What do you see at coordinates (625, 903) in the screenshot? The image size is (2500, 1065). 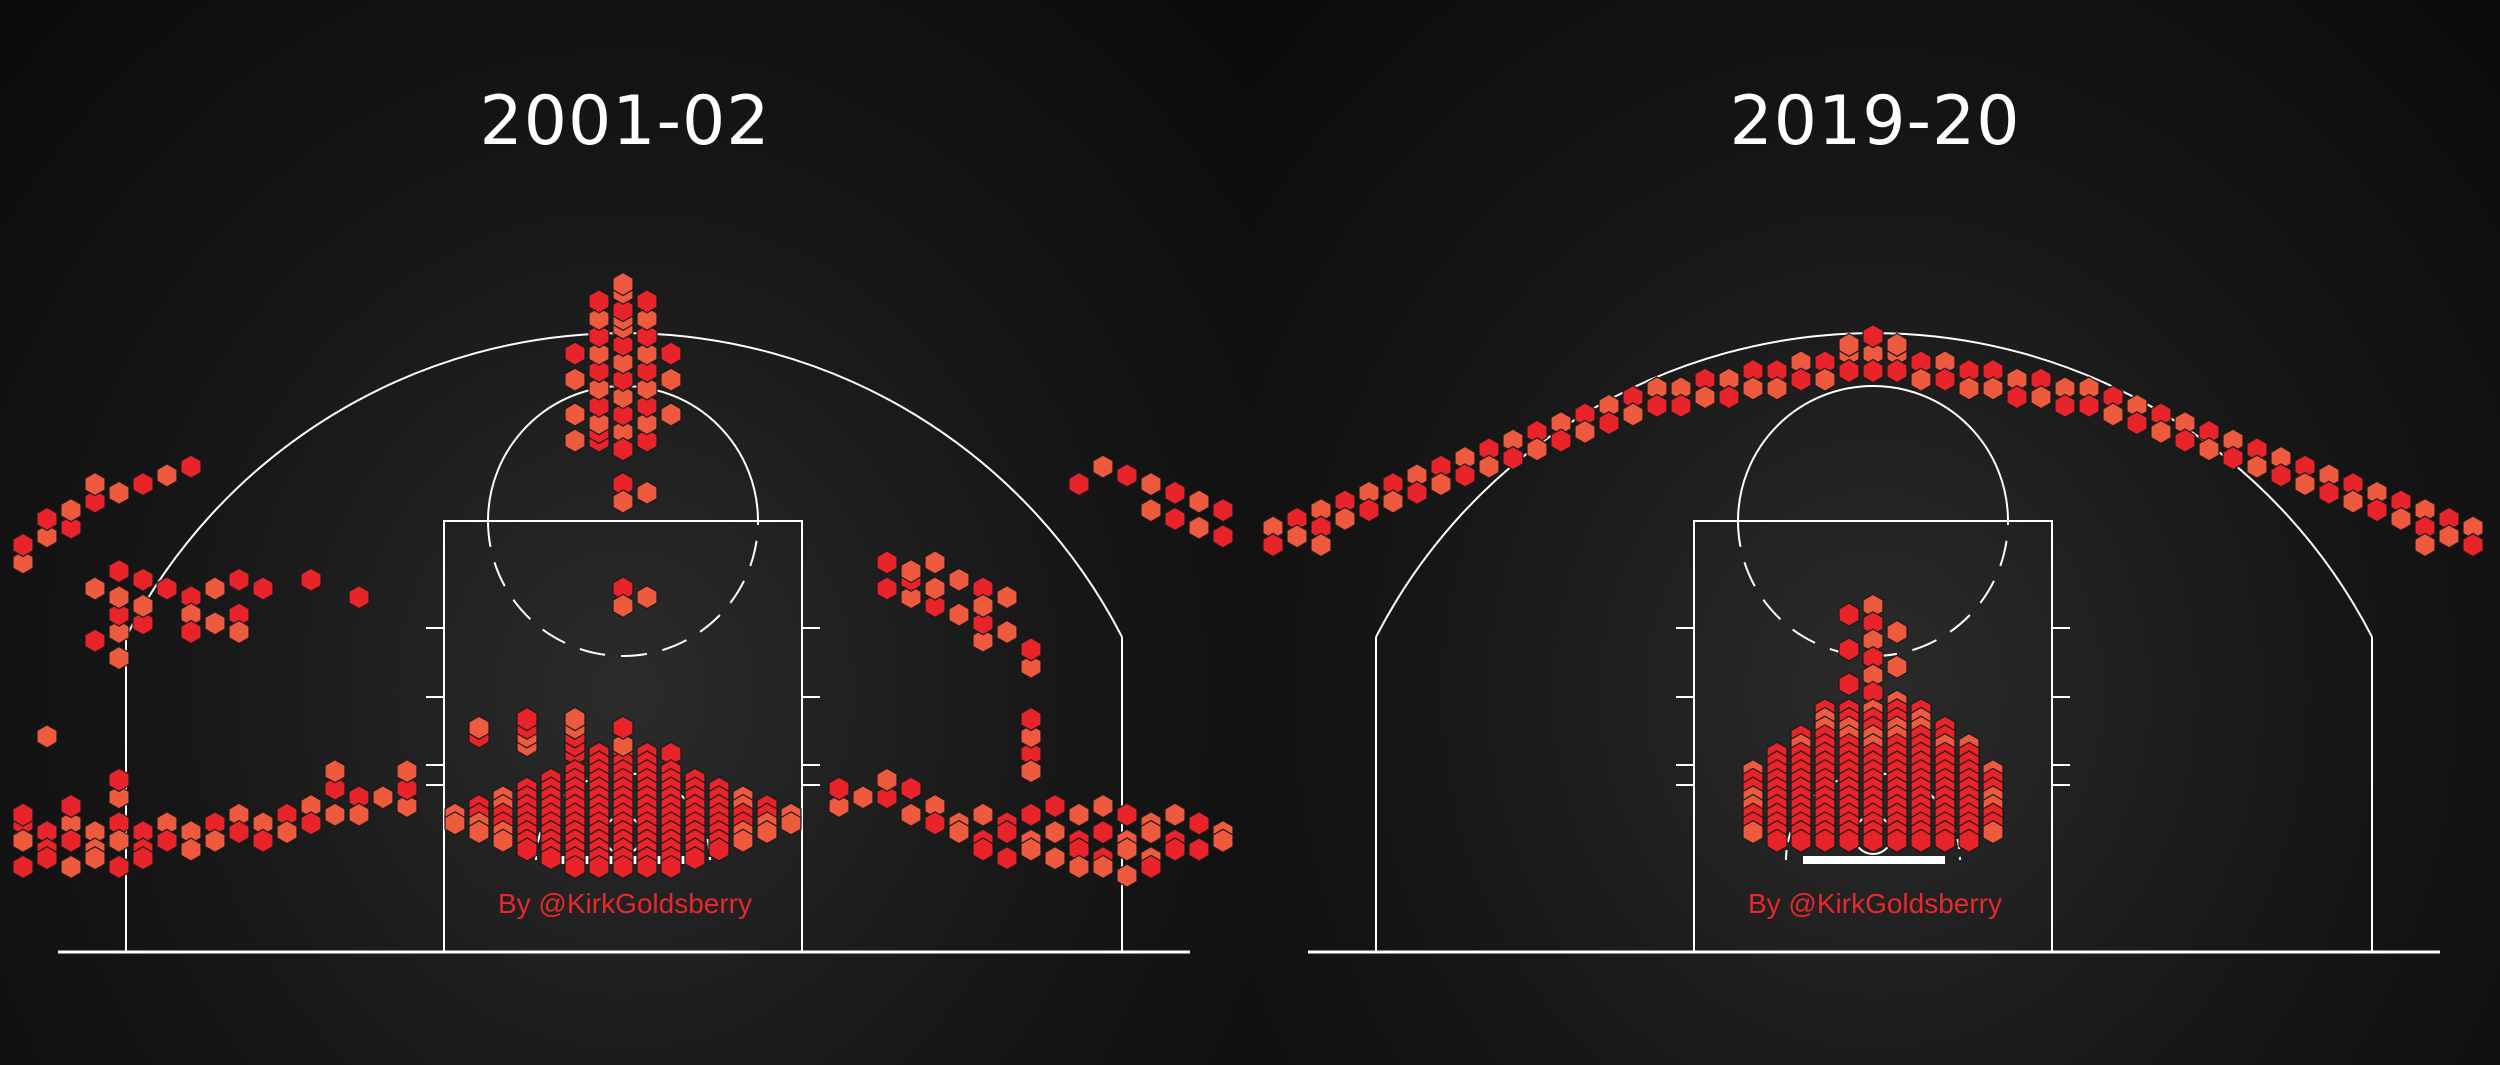 I see `credit-left: By @KirkGoldsberry` at bounding box center [625, 903].